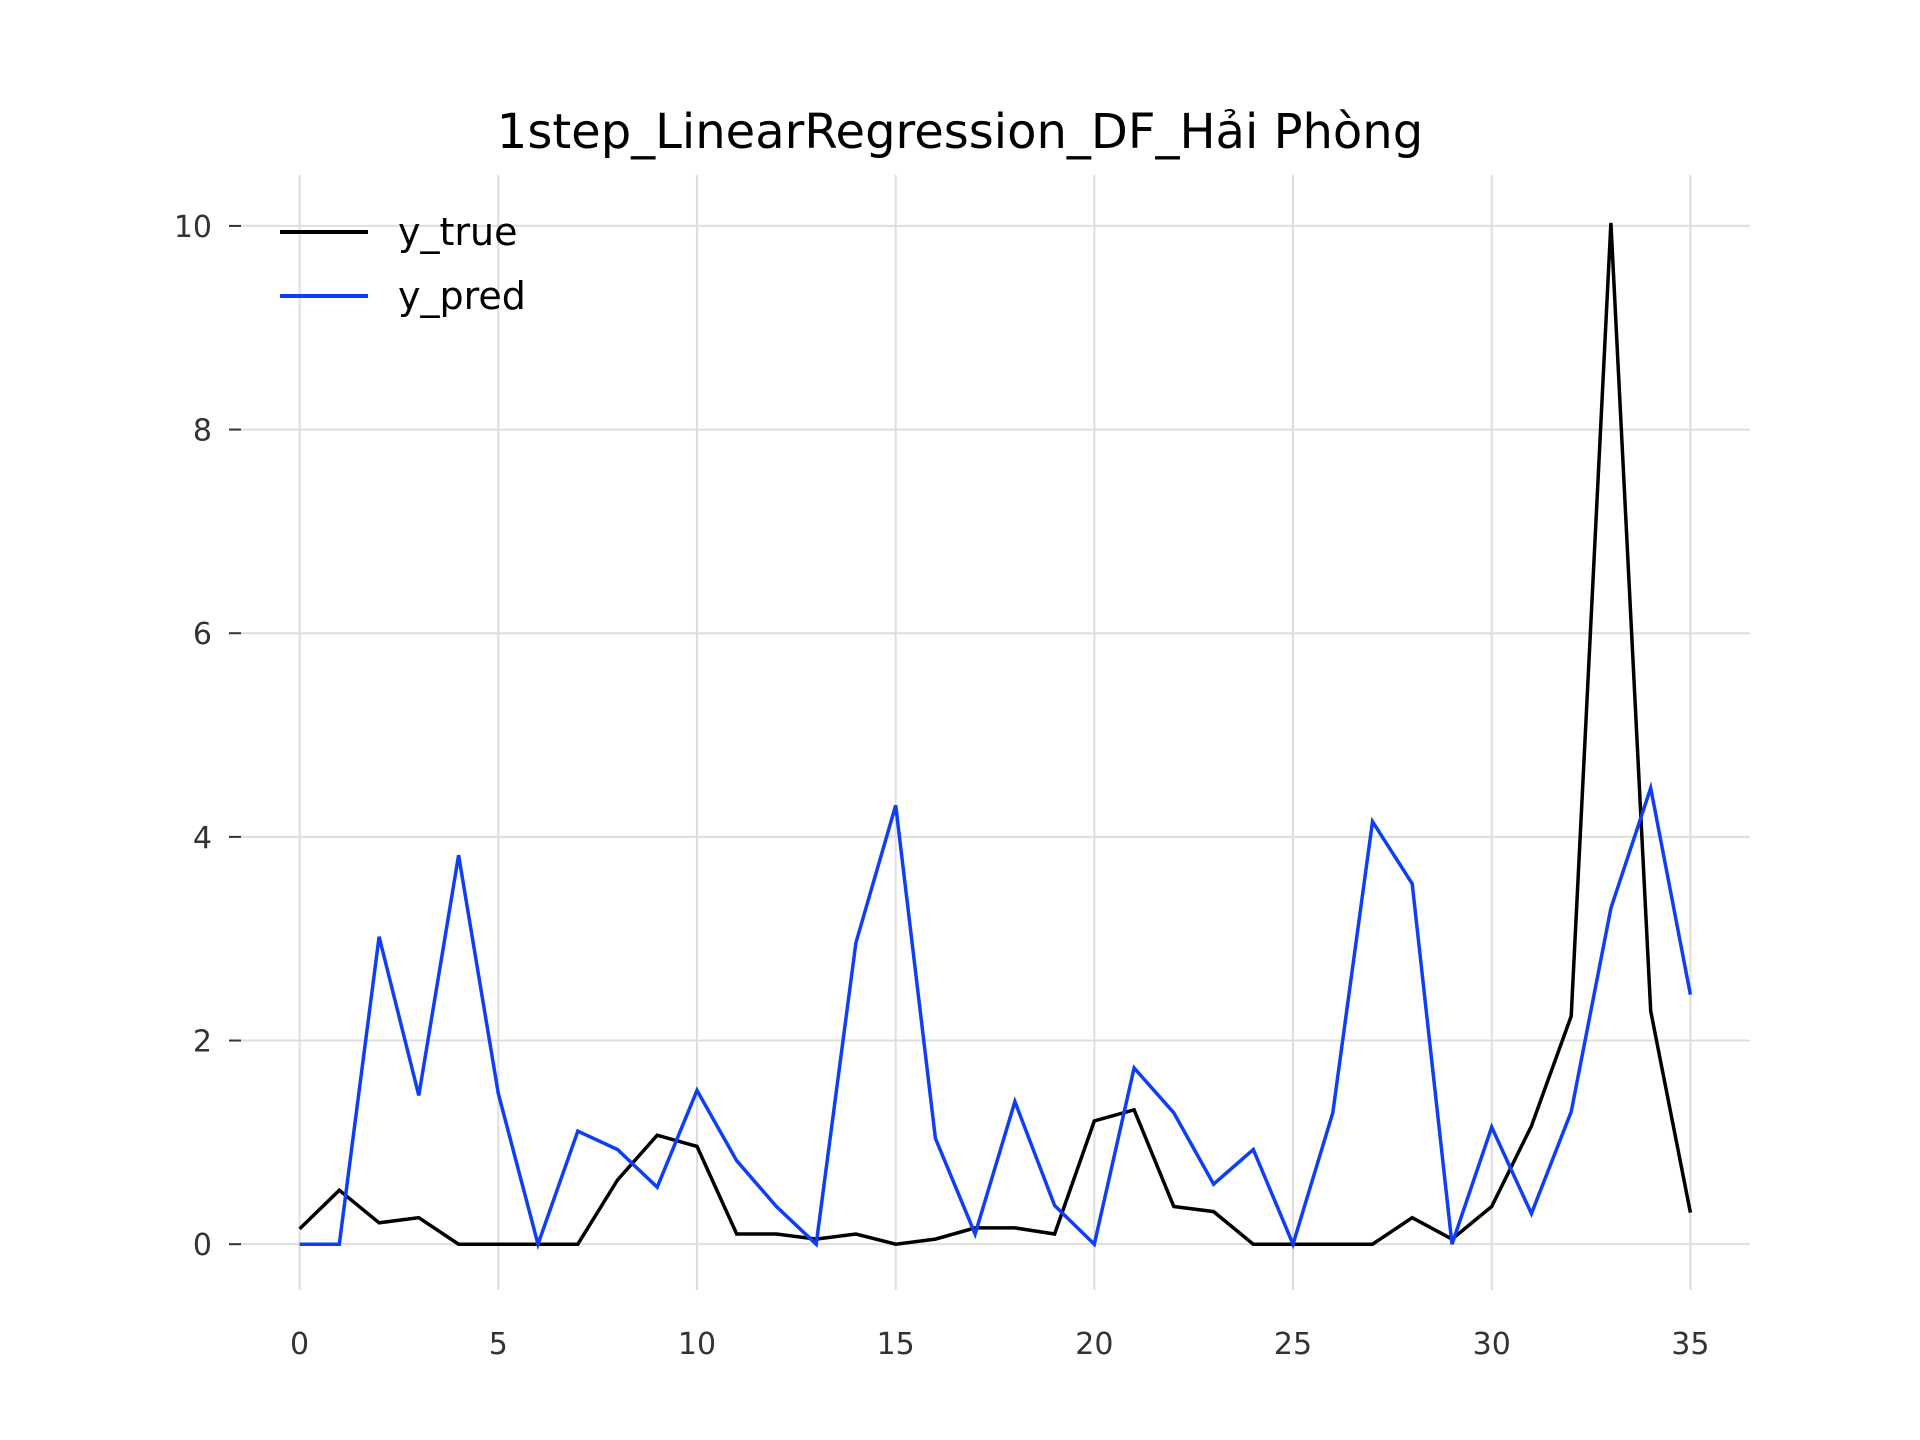 The width and height of the screenshot is (1920, 1440). What do you see at coordinates (1293, 1344) in the screenshot?
I see `x-tick-label-25: 25` at bounding box center [1293, 1344].